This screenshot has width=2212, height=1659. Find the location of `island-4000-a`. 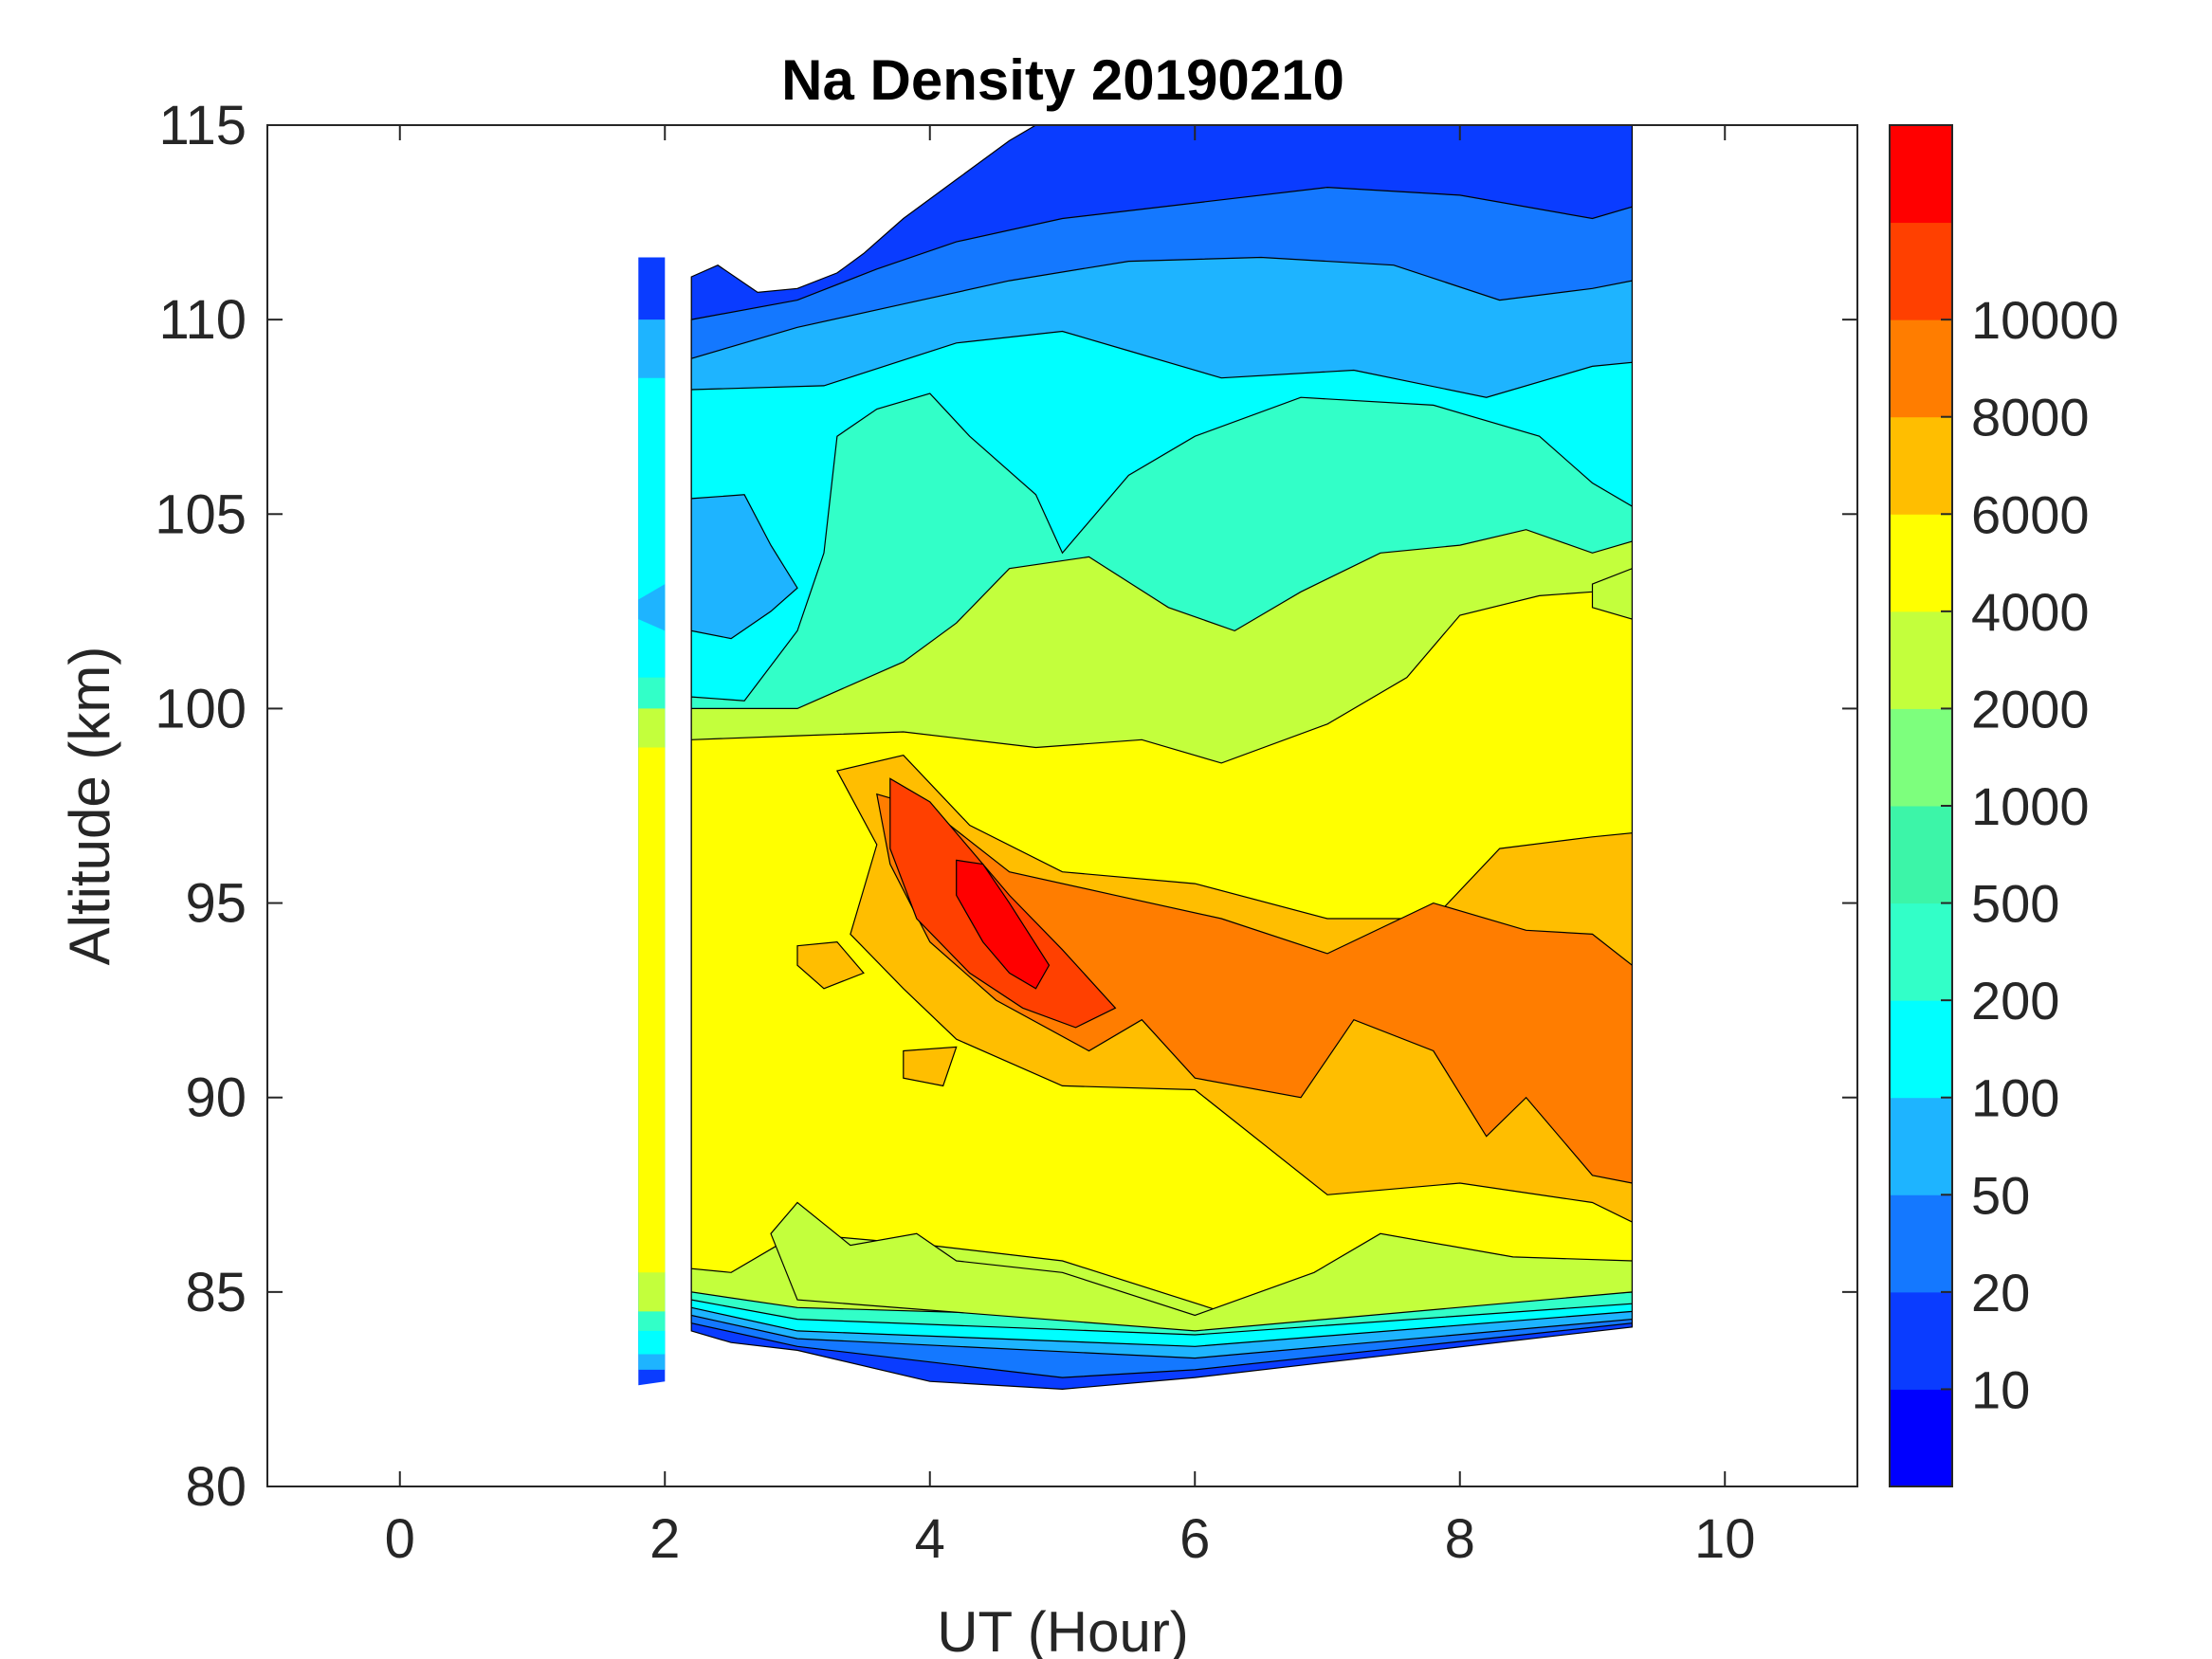

island-4000-a is located at coordinates (830, 965).